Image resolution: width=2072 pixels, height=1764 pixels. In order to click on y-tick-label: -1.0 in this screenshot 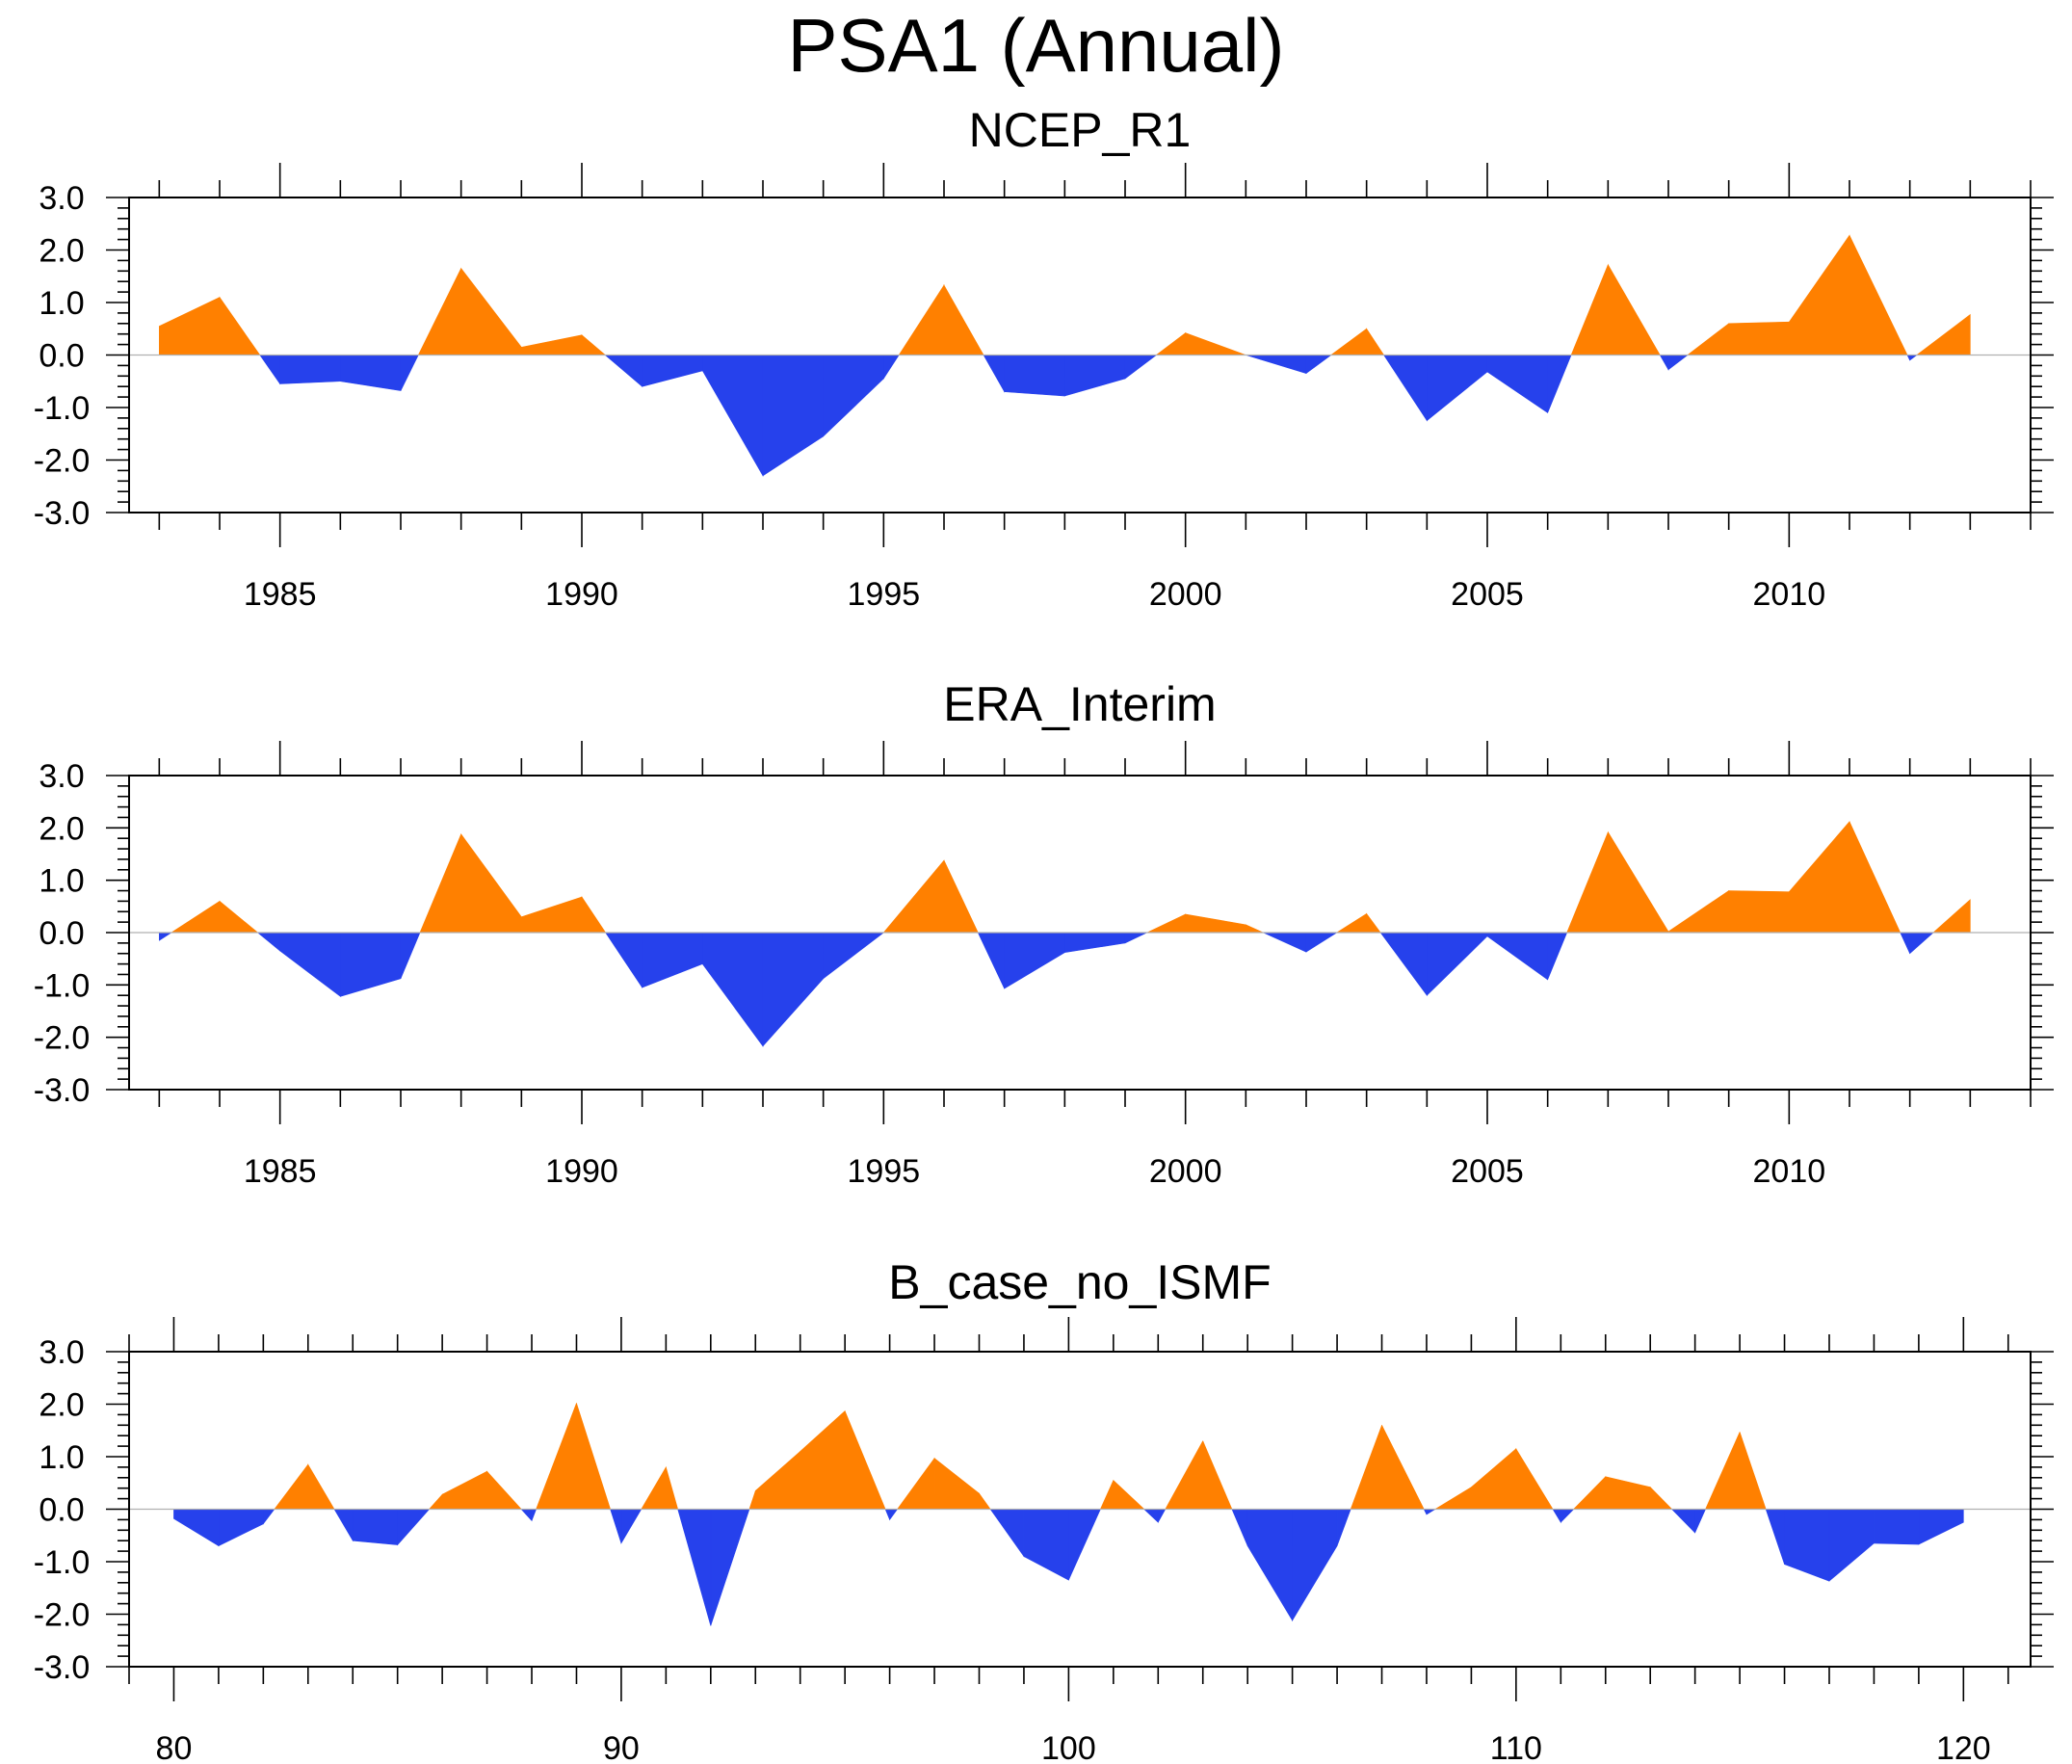, I will do `click(62, 408)`.